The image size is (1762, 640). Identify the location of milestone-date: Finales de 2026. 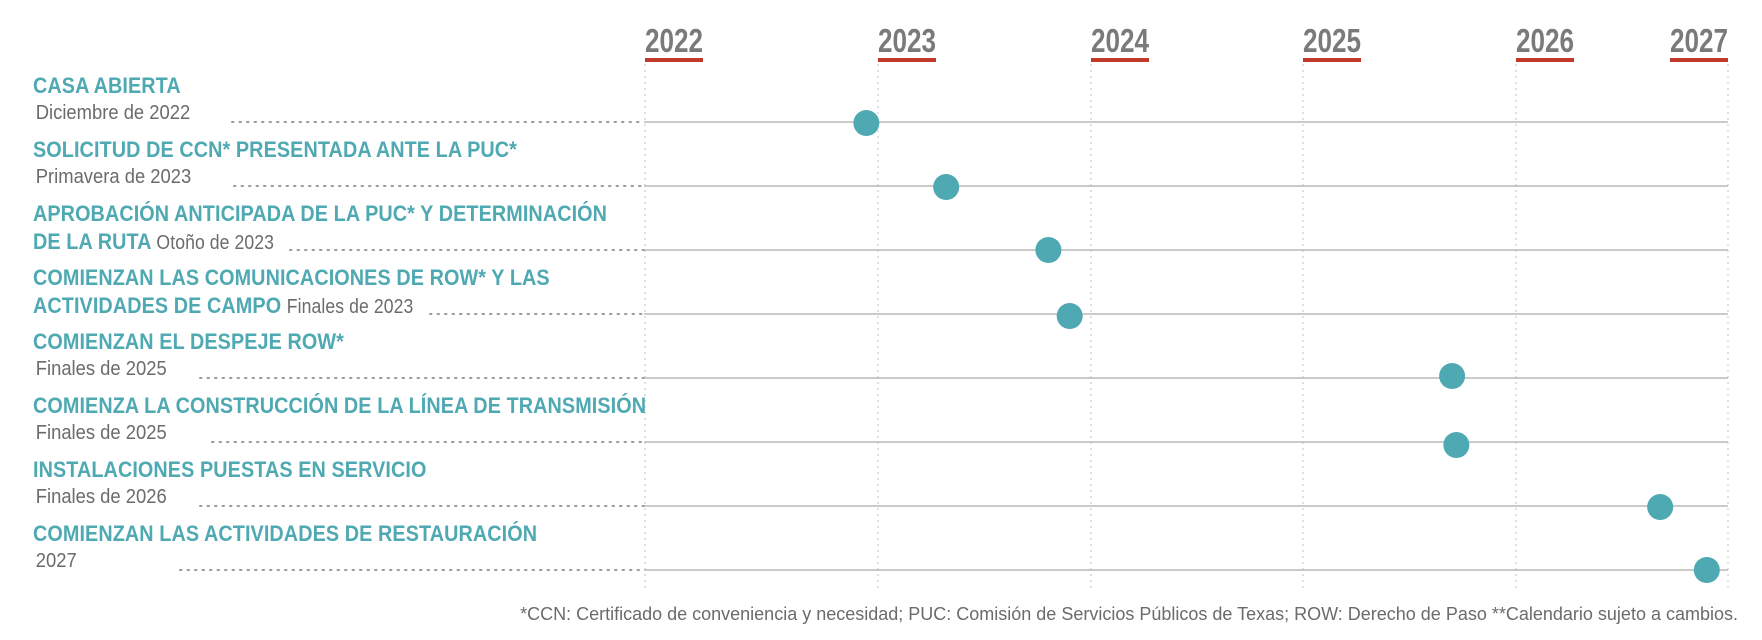
(101, 497).